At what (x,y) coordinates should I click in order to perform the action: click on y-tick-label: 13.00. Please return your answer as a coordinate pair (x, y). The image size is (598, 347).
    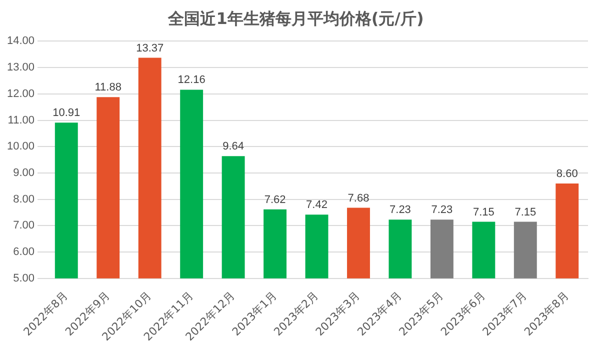
    Looking at the image, I should click on (20, 68).